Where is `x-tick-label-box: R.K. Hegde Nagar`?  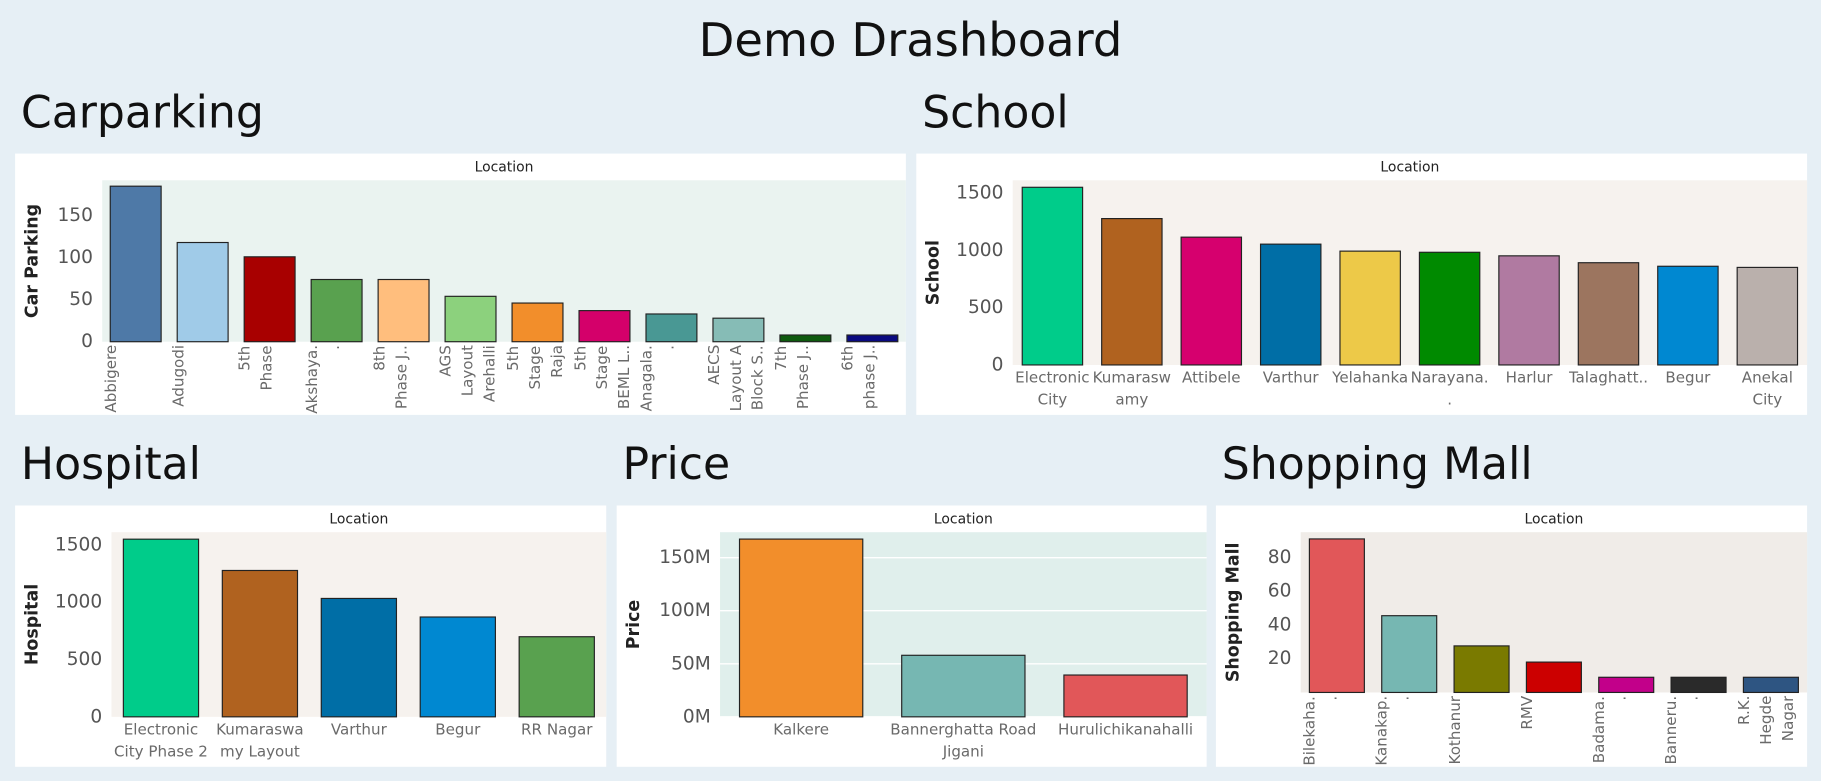 x-tick-label-box: R.K. Hegde Nagar is located at coordinates (1766, 720).